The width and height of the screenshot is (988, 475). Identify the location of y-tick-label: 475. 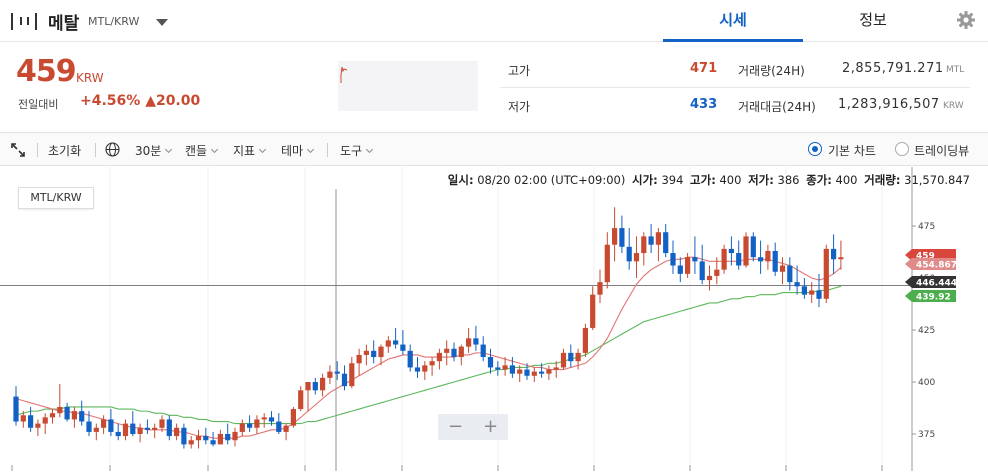
(926, 227).